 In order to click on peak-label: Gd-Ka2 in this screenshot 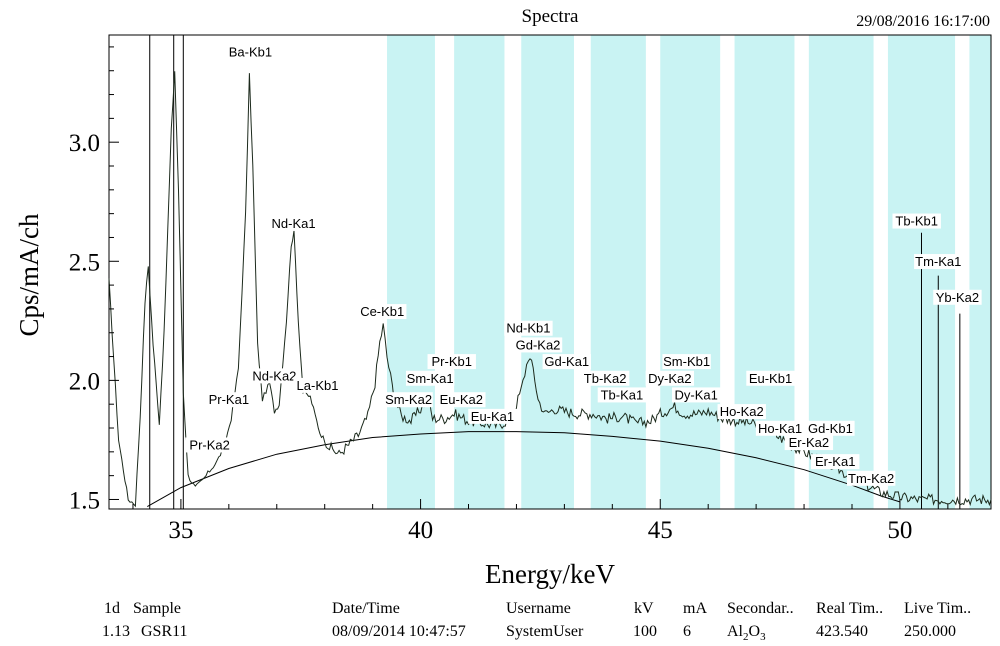, I will do `click(538, 344)`.